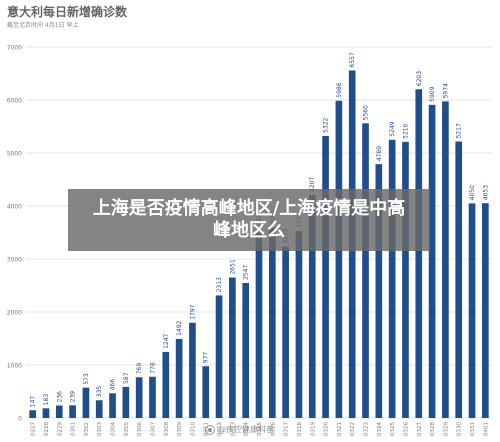  Describe the element at coordinates (419, 78) in the screenshot. I see `bar-value-label: 6203` at that location.